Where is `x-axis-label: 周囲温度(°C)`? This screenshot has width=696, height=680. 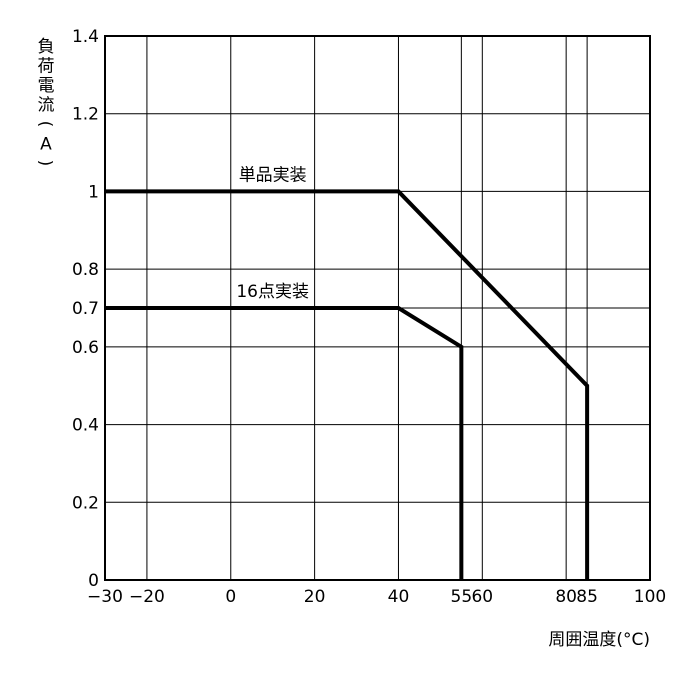
x-axis-label: 周囲温度(°C) is located at coordinates (599, 640).